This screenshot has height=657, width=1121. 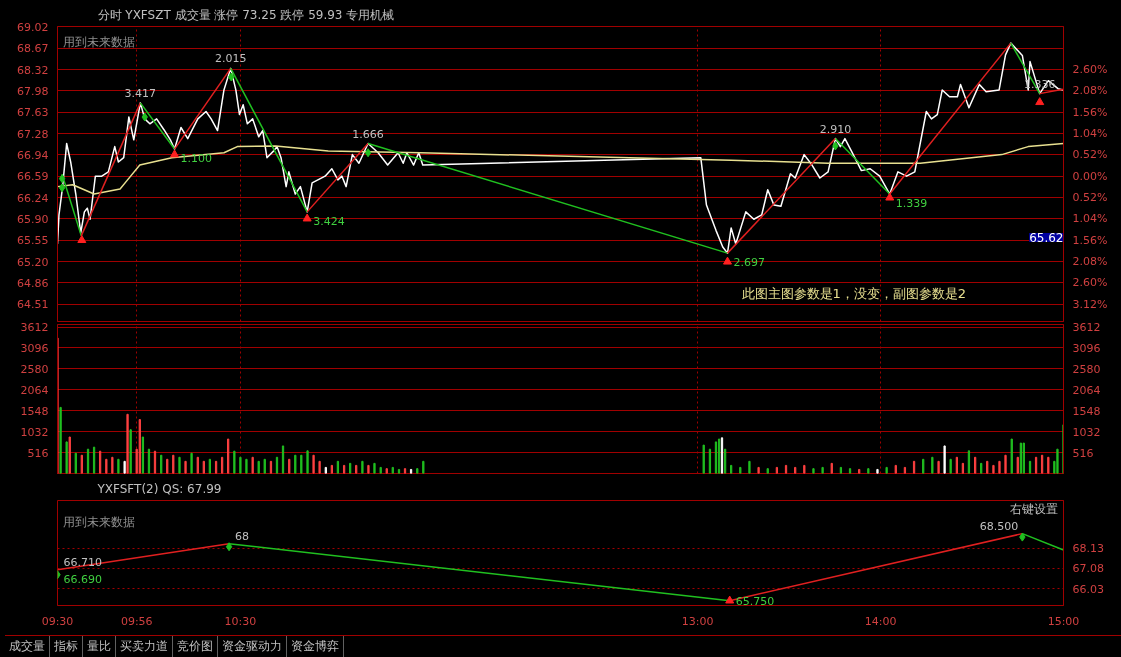 What do you see at coordinates (33, 155) in the screenshot?
I see `y-tick-label: 66.94` at bounding box center [33, 155].